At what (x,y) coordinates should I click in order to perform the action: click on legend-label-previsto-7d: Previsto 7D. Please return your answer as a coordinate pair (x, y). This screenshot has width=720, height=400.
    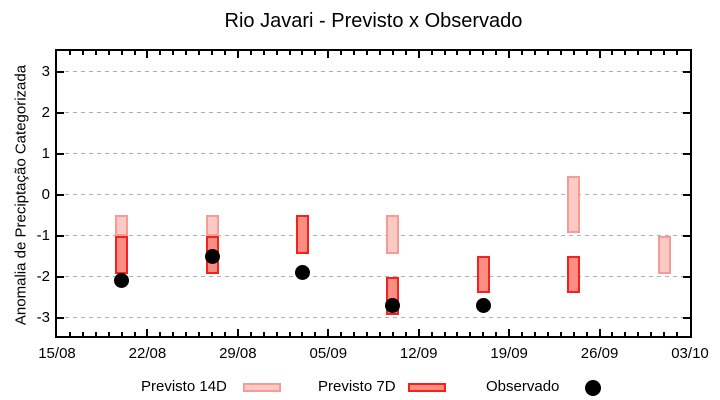
    Looking at the image, I should click on (357, 386).